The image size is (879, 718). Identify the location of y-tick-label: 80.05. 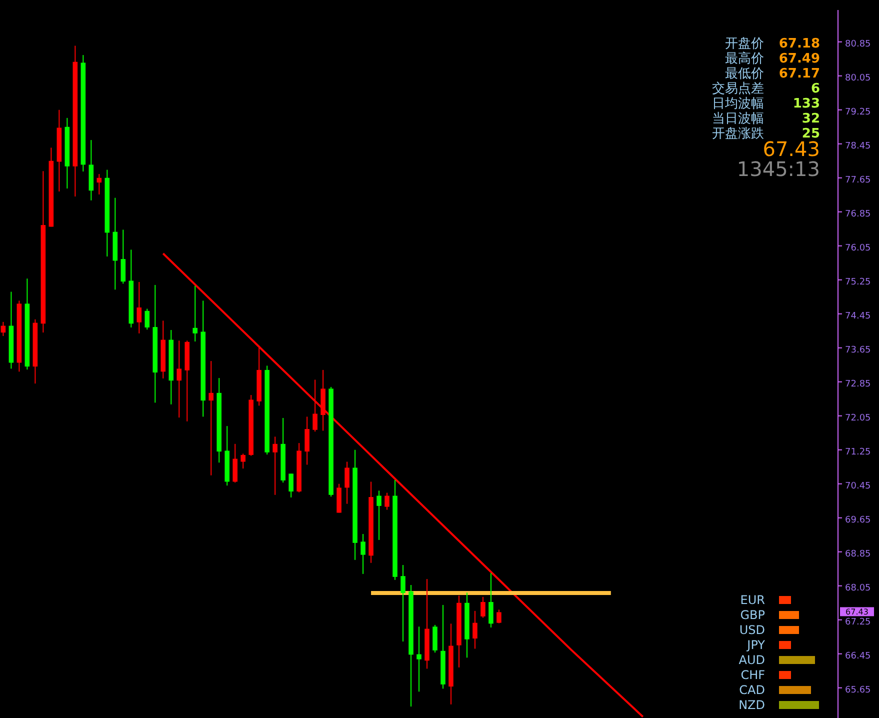
(858, 78).